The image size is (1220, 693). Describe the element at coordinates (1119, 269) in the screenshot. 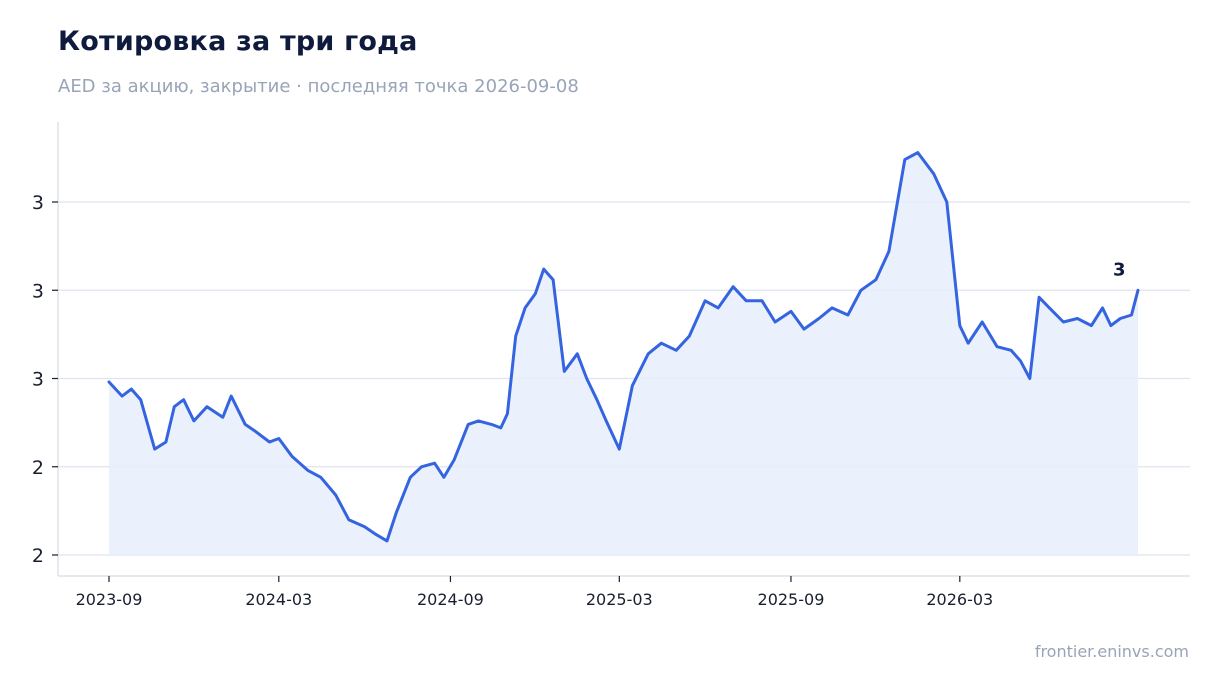

I see `last-value-label: 3` at that location.